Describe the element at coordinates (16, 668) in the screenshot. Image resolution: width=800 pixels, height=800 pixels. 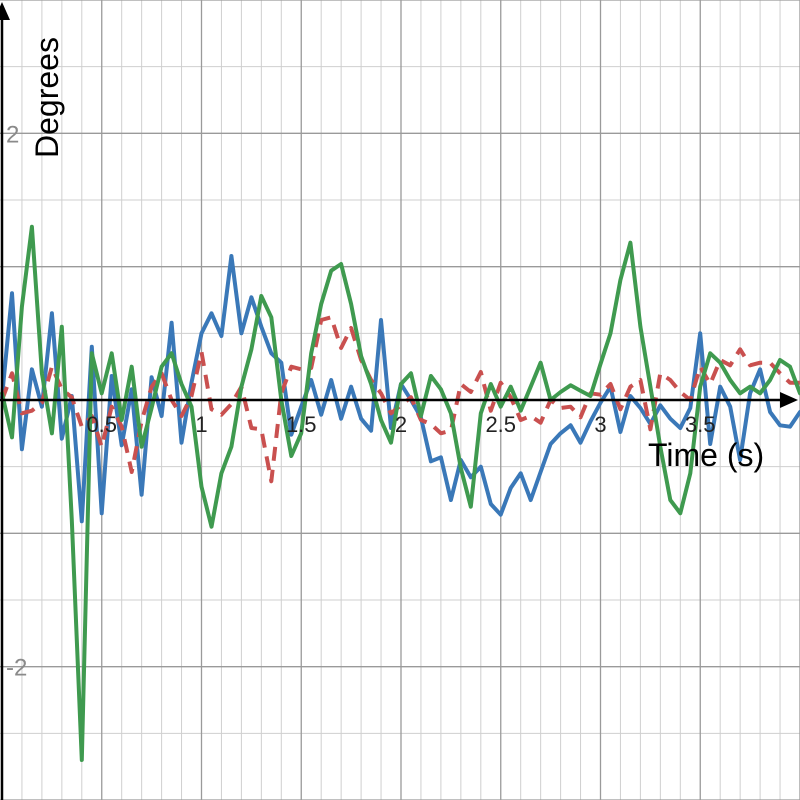
I see `y-tick-label: -2` at that location.